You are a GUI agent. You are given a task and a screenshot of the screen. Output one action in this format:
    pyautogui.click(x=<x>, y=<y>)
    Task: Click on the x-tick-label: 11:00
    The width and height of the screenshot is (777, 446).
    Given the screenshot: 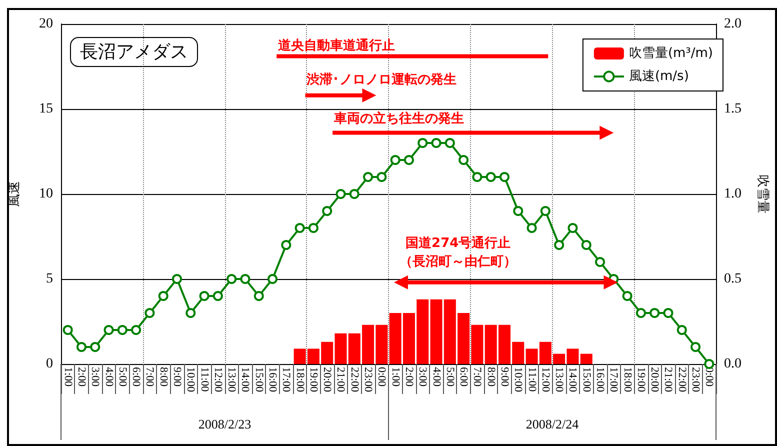 What is the action you would take?
    pyautogui.click(x=204, y=379)
    